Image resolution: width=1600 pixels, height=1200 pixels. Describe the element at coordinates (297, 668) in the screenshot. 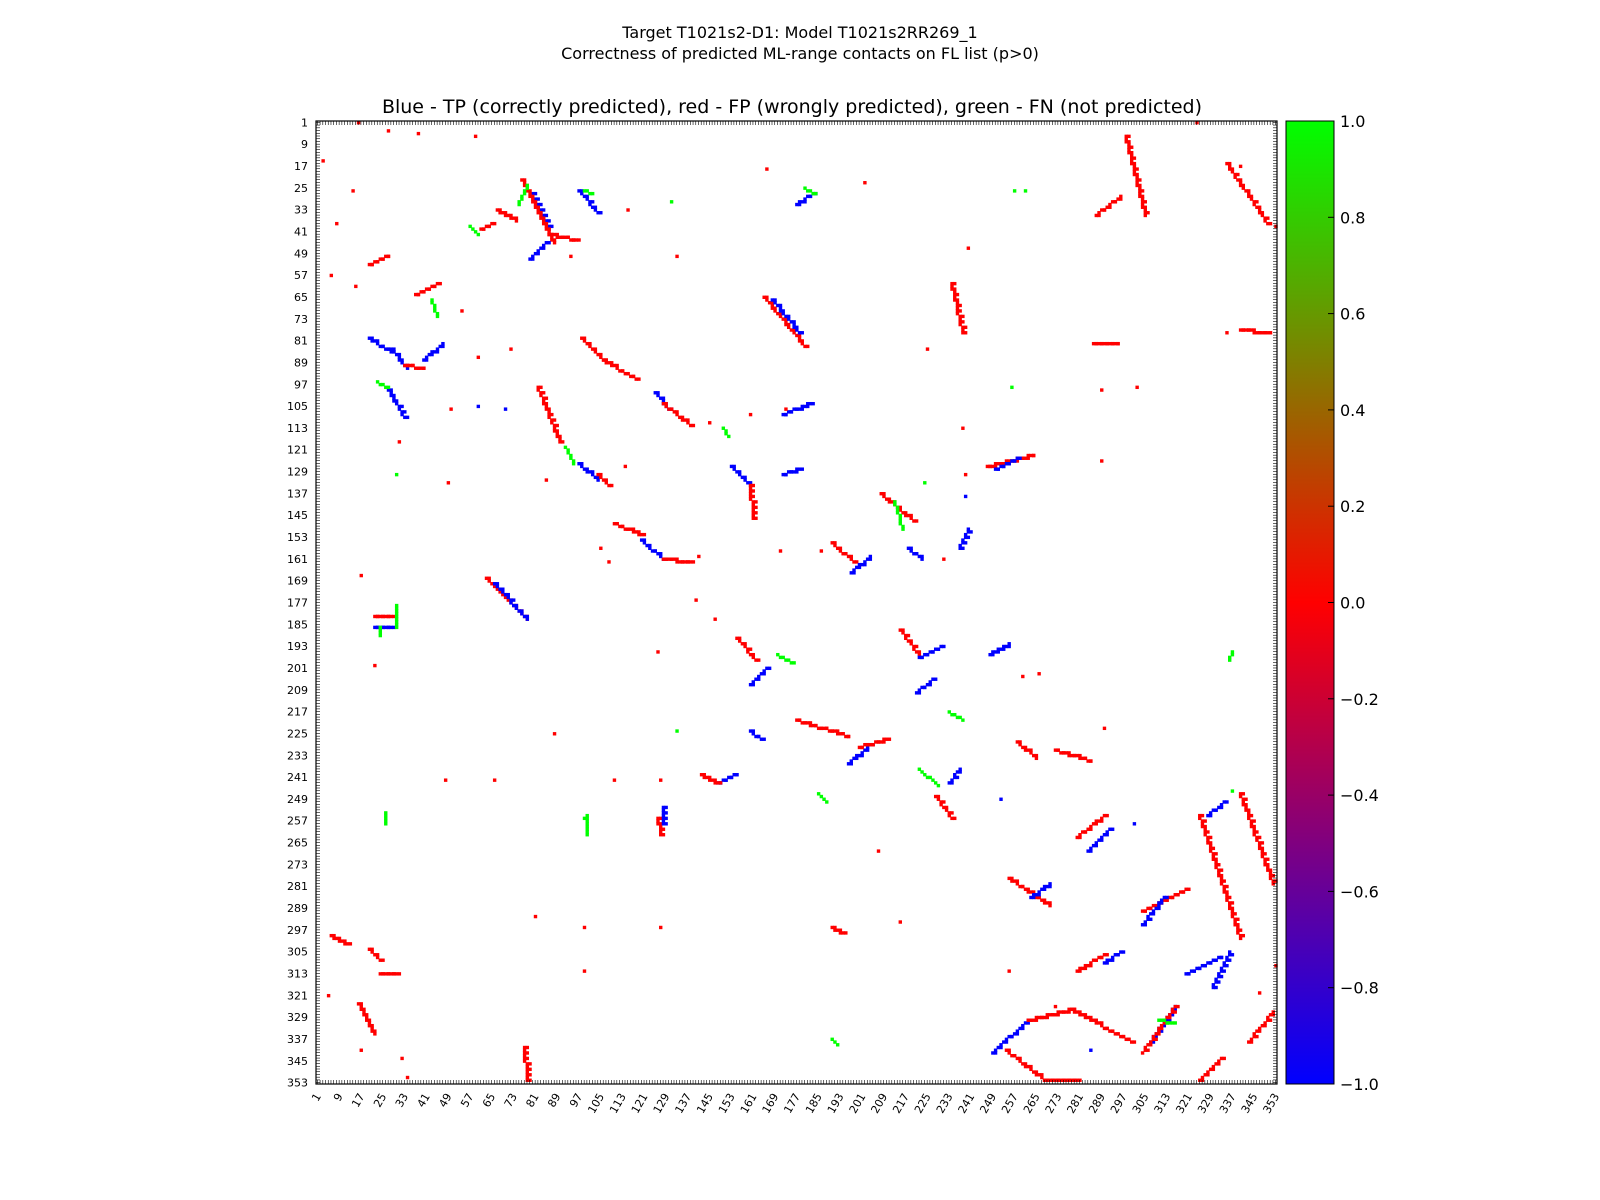

I see `y-tick-label: 201` at that location.